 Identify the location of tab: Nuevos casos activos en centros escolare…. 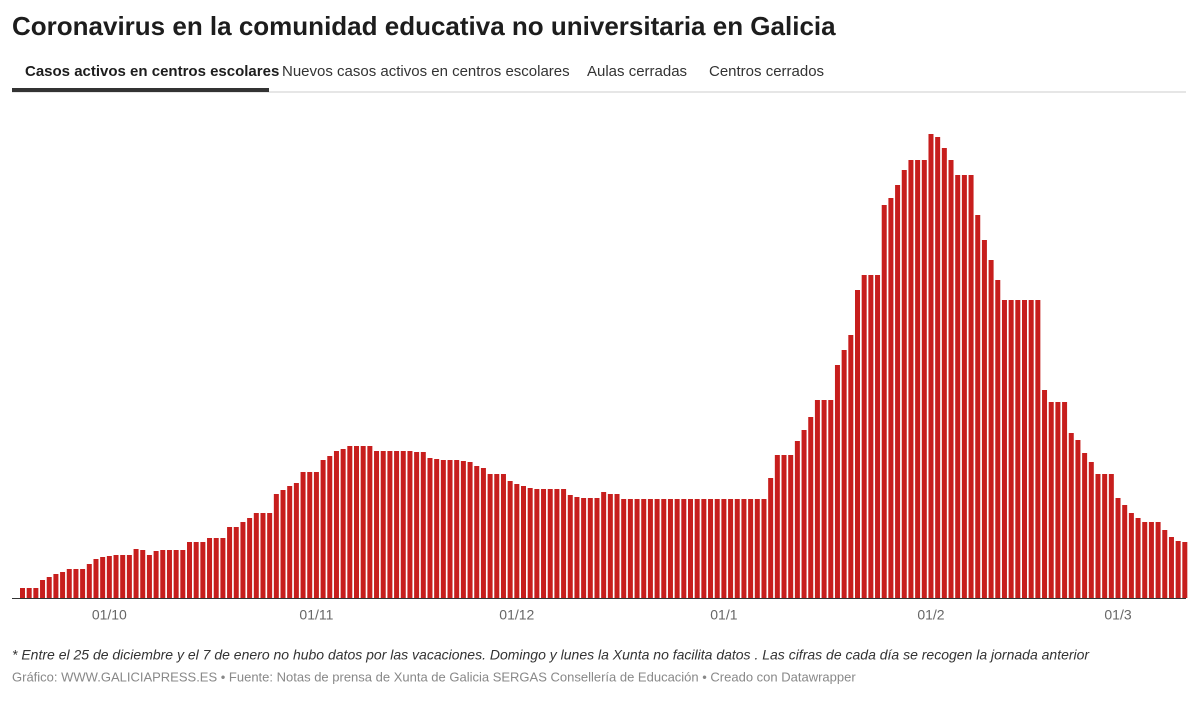
(426, 71).